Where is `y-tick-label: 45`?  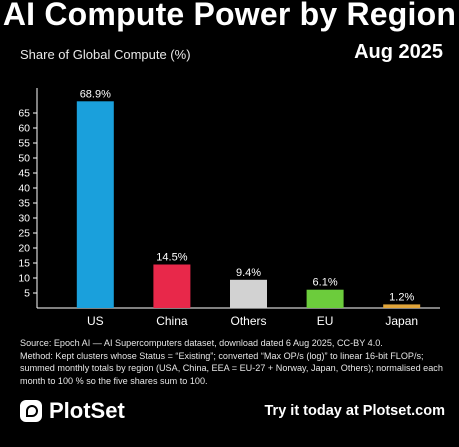 y-tick-label: 45 is located at coordinates (24, 174).